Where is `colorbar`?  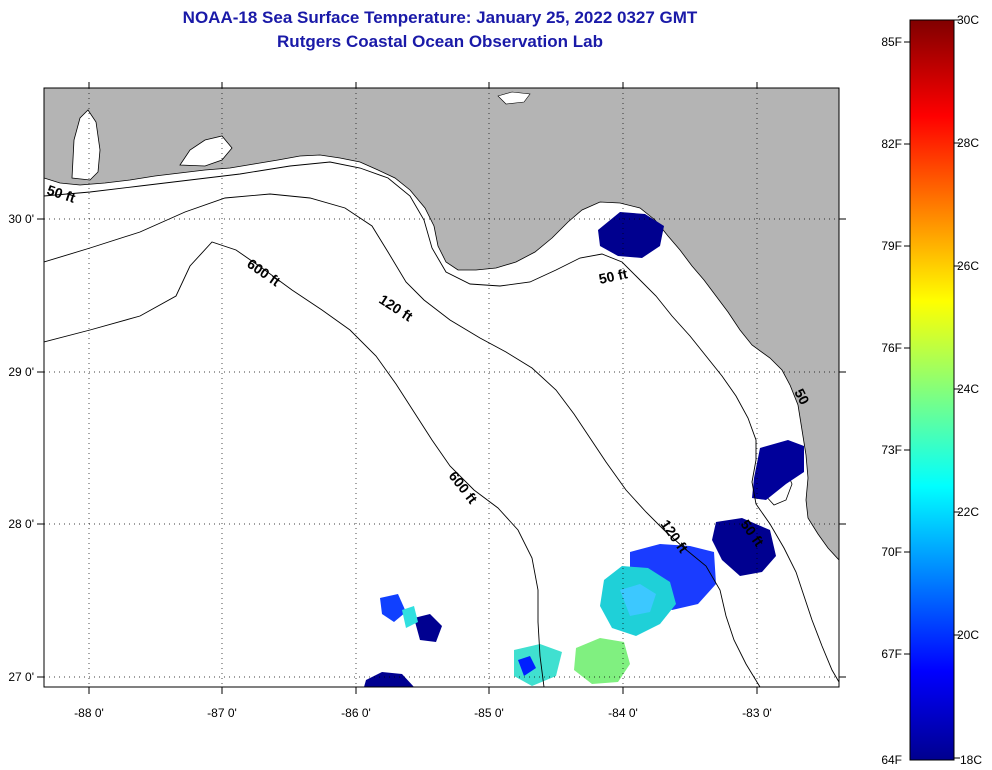 colorbar is located at coordinates (932, 390).